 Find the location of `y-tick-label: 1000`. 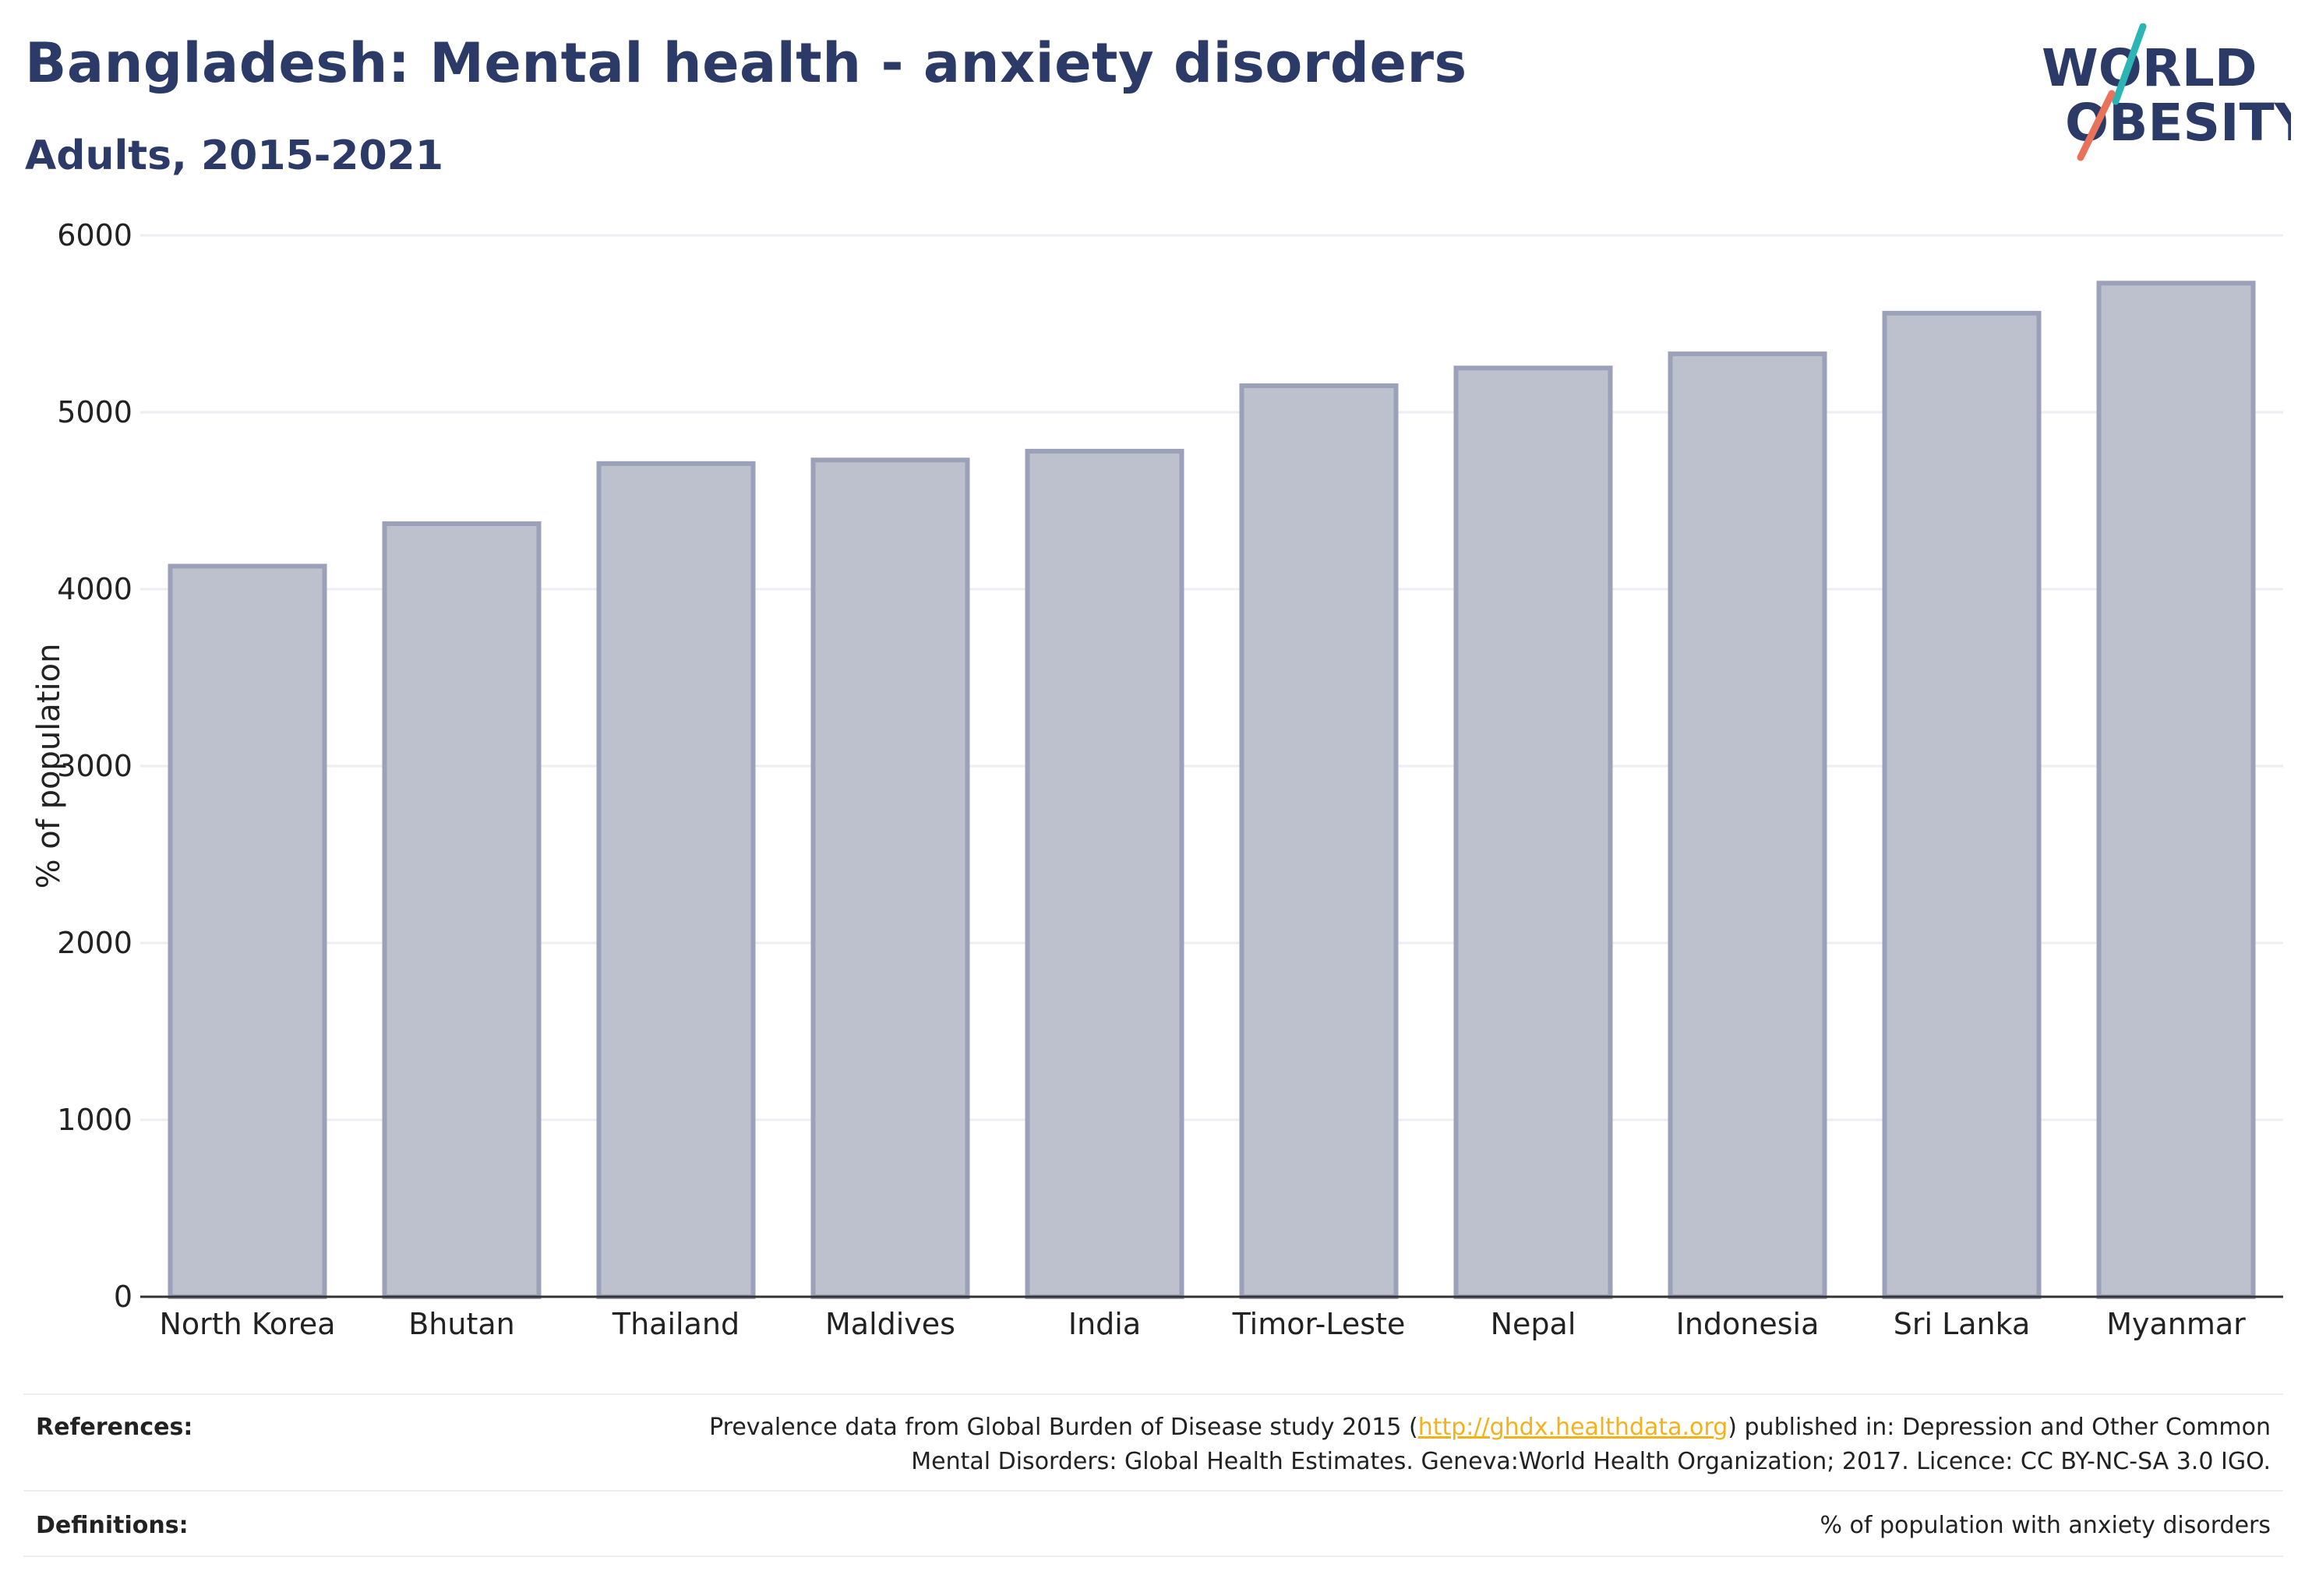

y-tick-label: 1000 is located at coordinates (94, 1120).